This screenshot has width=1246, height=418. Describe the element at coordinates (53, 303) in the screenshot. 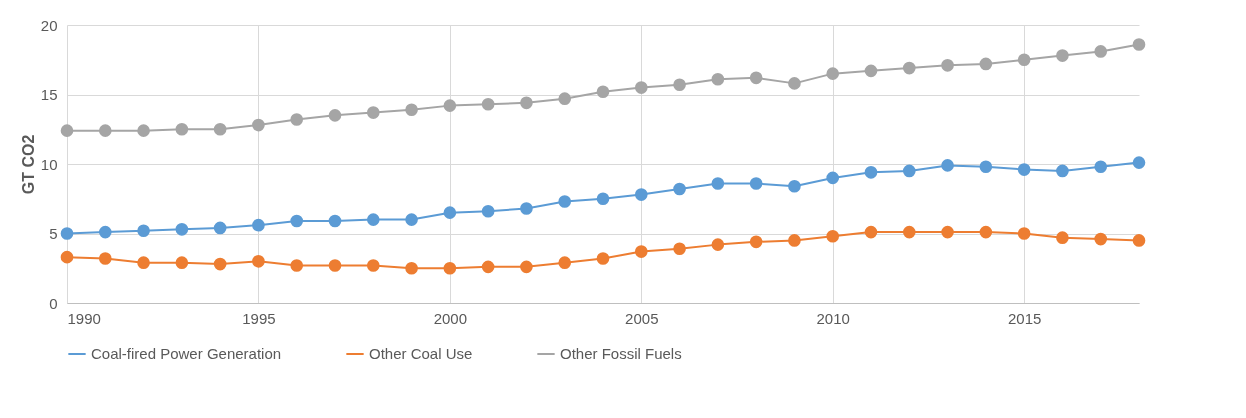

I see `y-tick-label: 0` at that location.